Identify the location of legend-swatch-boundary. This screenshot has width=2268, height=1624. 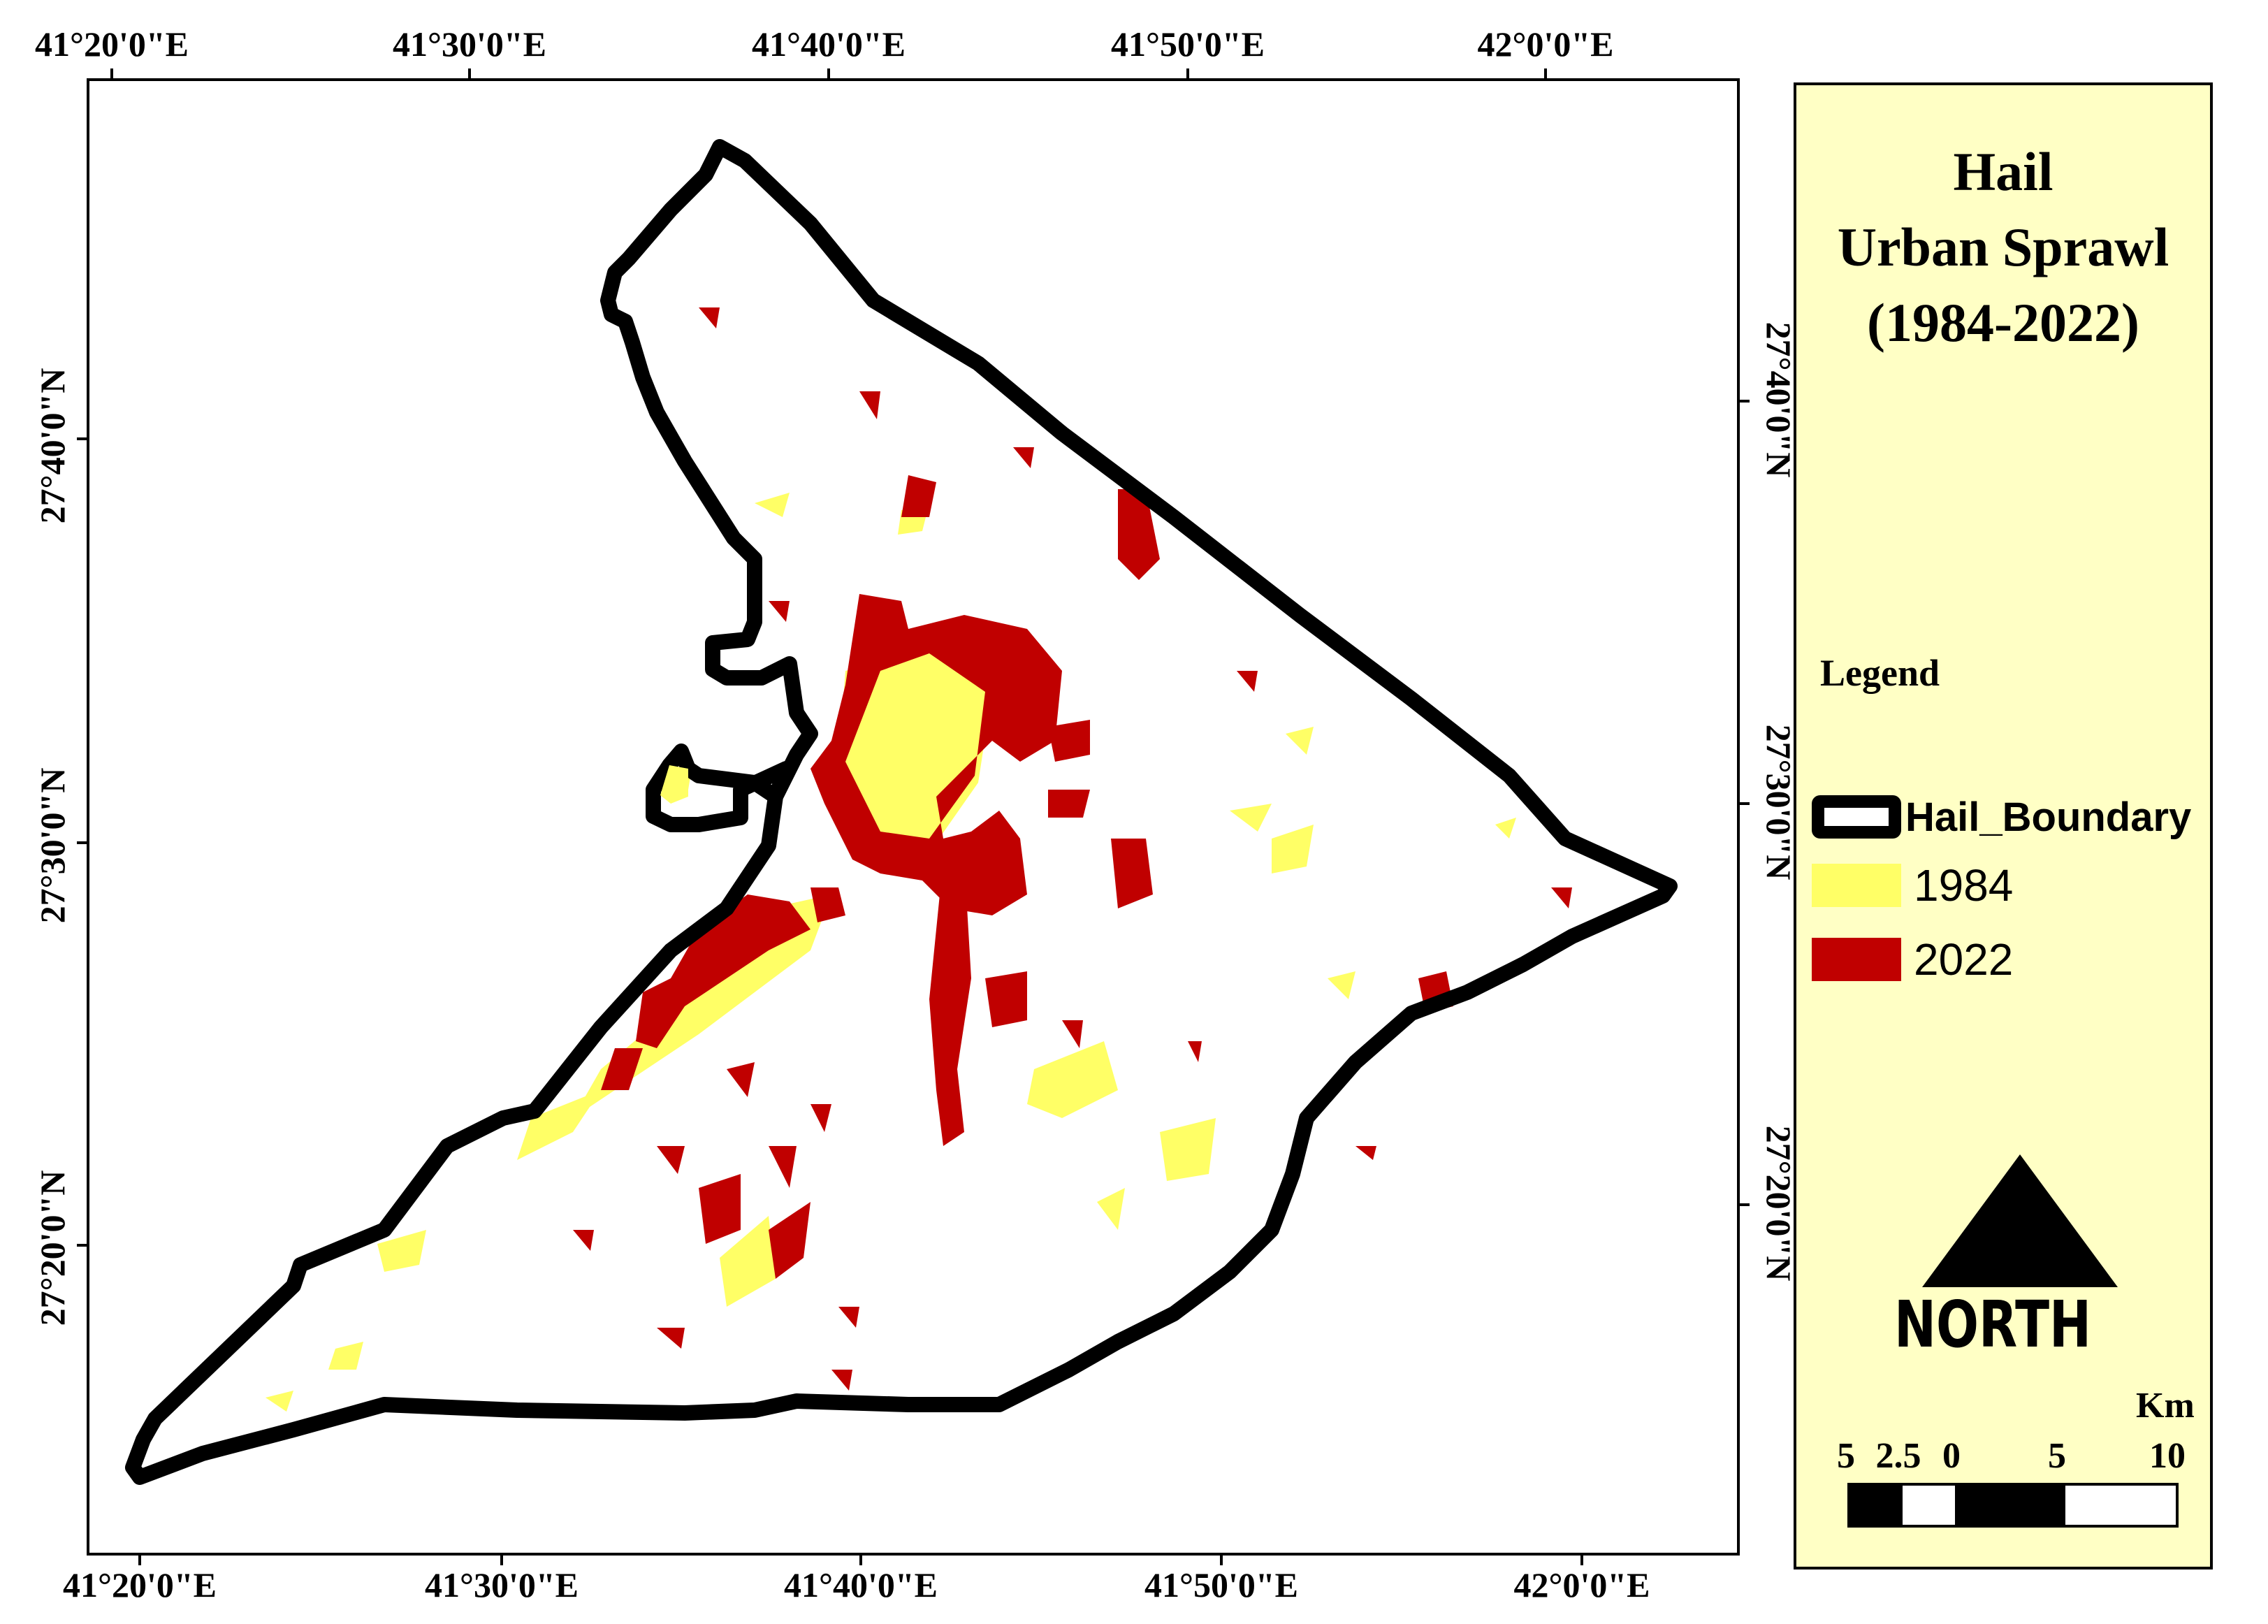
(1856, 817).